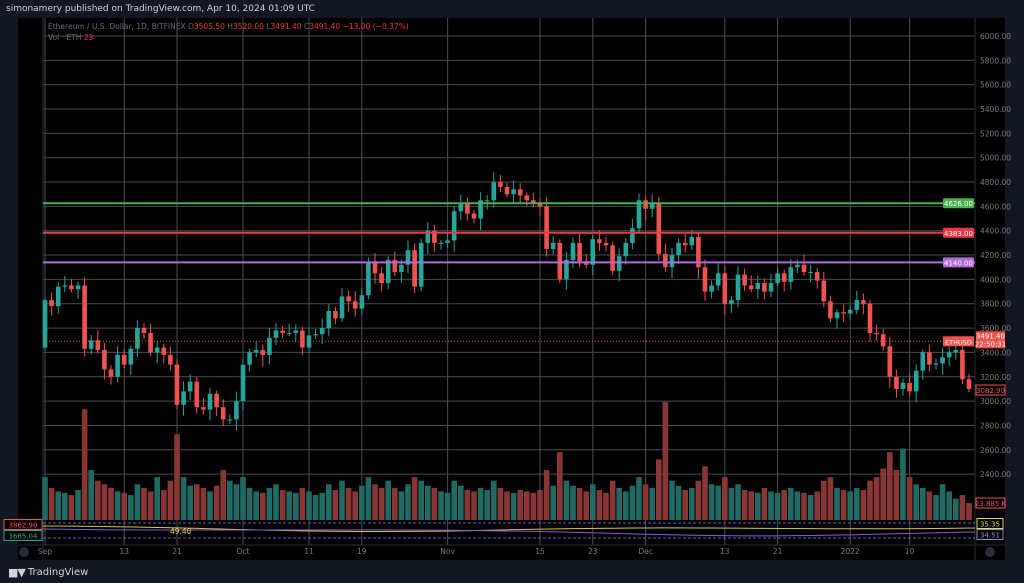 This screenshot has height=583, width=1024. I want to click on x-tick-label: 21, so click(778, 551).